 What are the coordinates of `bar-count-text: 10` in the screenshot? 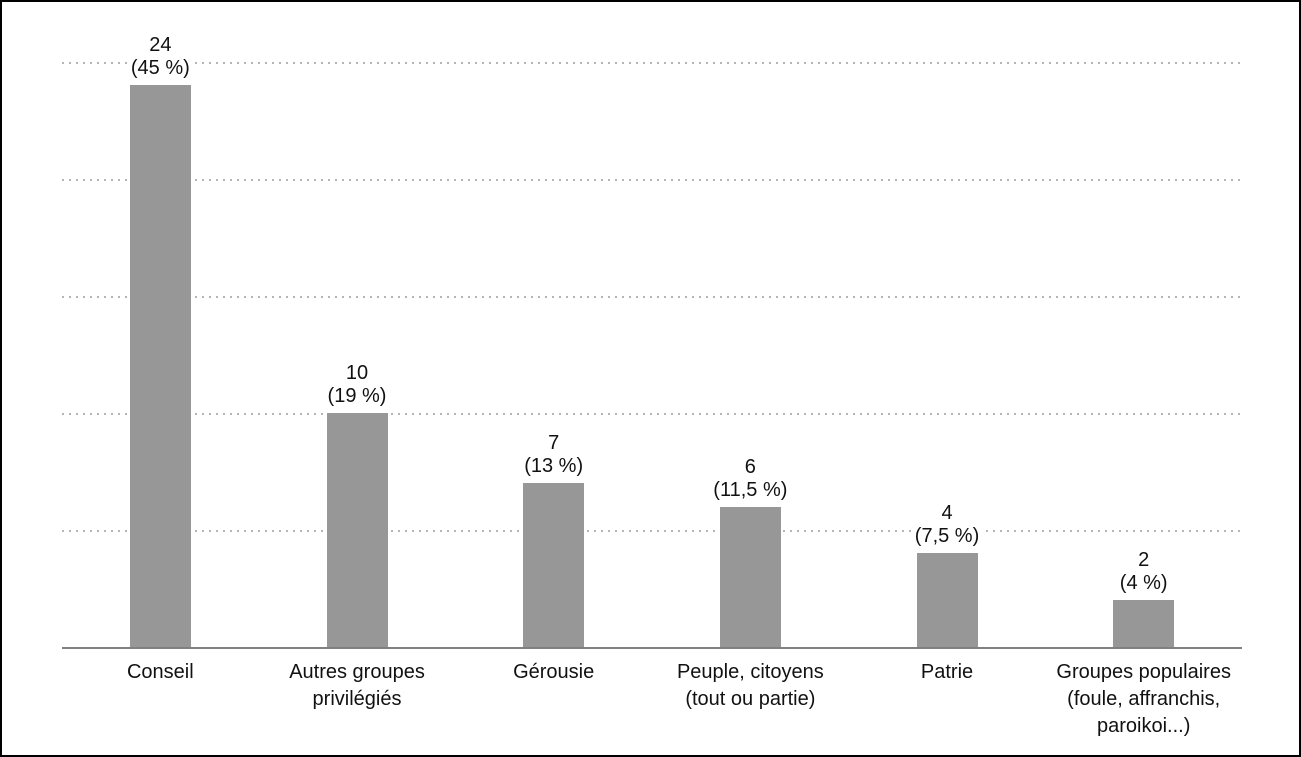 It's located at (357, 373).